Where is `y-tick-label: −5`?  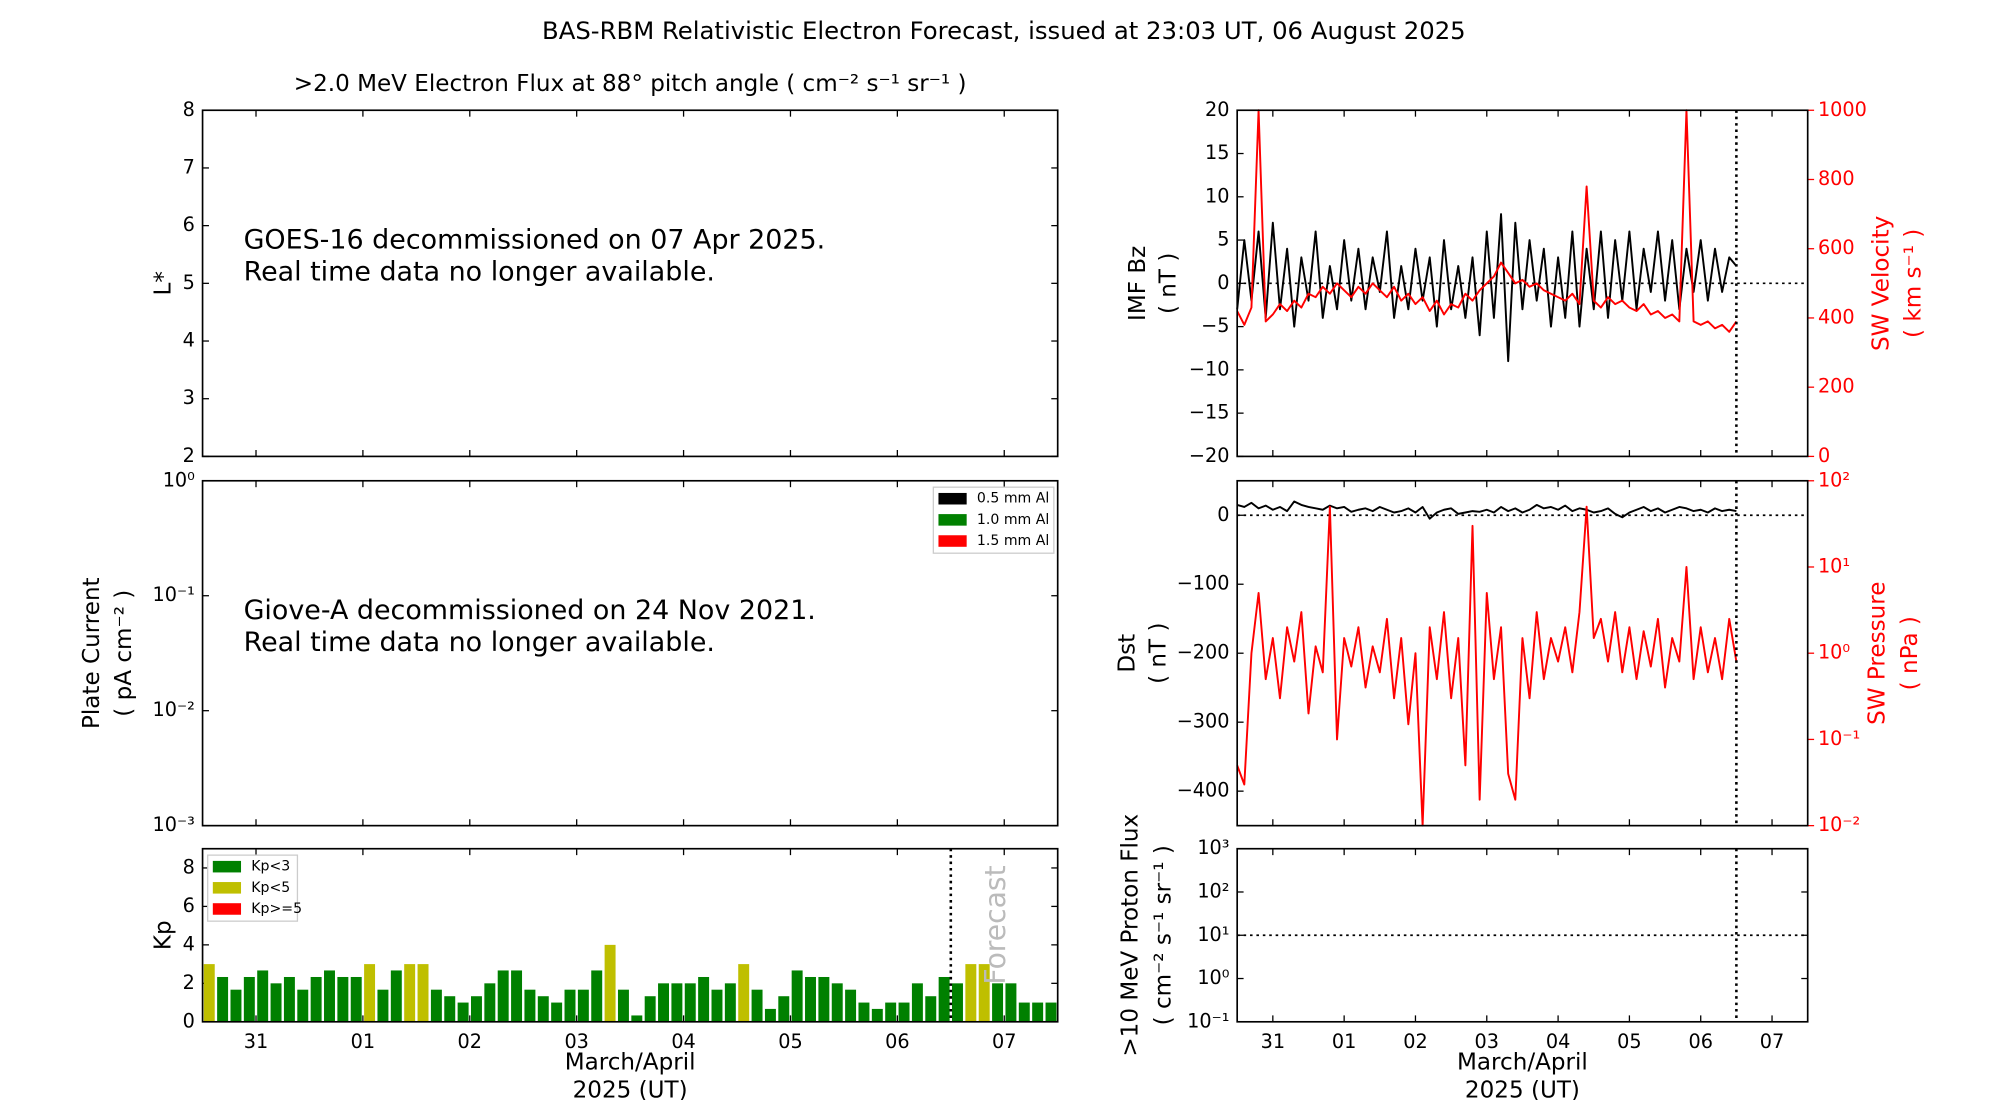
y-tick-label: −5 is located at coordinates (1215, 325).